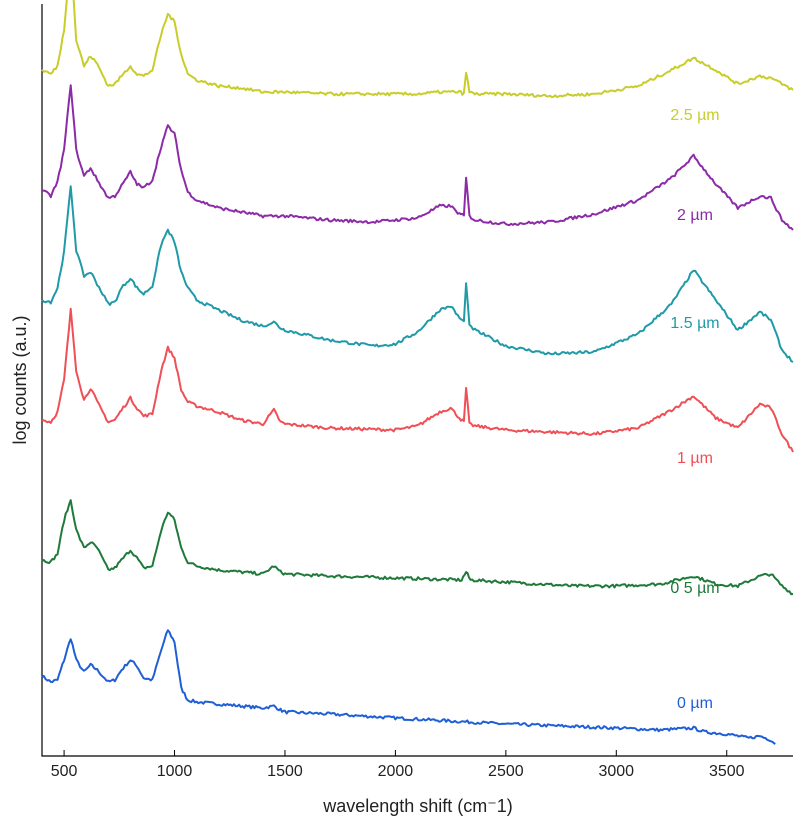 This screenshot has width=795, height=827. What do you see at coordinates (417, 806) in the screenshot?
I see `x-axis-label: wavelength shift (cm⁻1)` at bounding box center [417, 806].